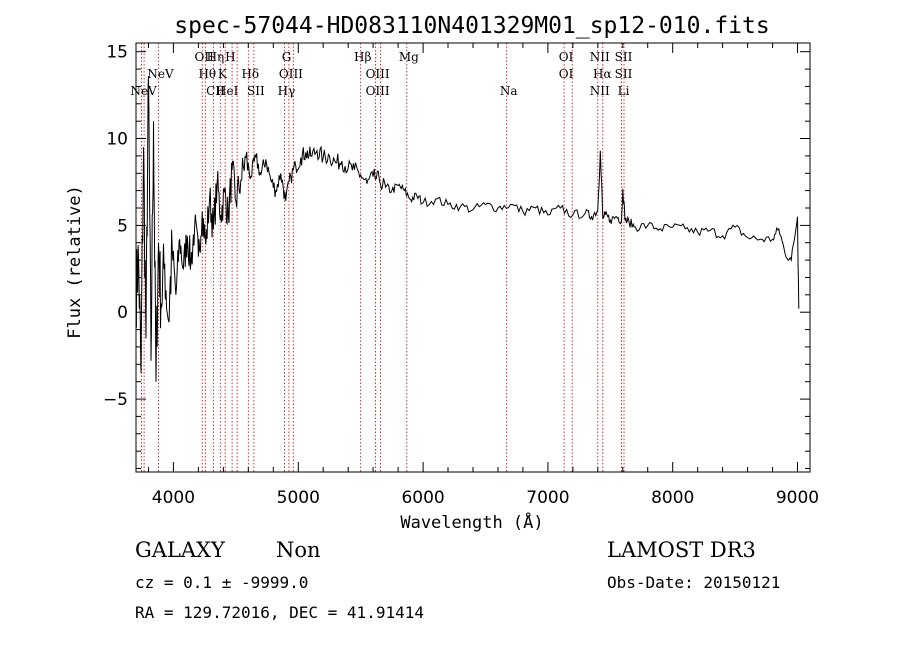 Image resolution: width=900 pixels, height=649 pixels. What do you see at coordinates (180, 550) in the screenshot?
I see `class-label: GALAXY` at bounding box center [180, 550].